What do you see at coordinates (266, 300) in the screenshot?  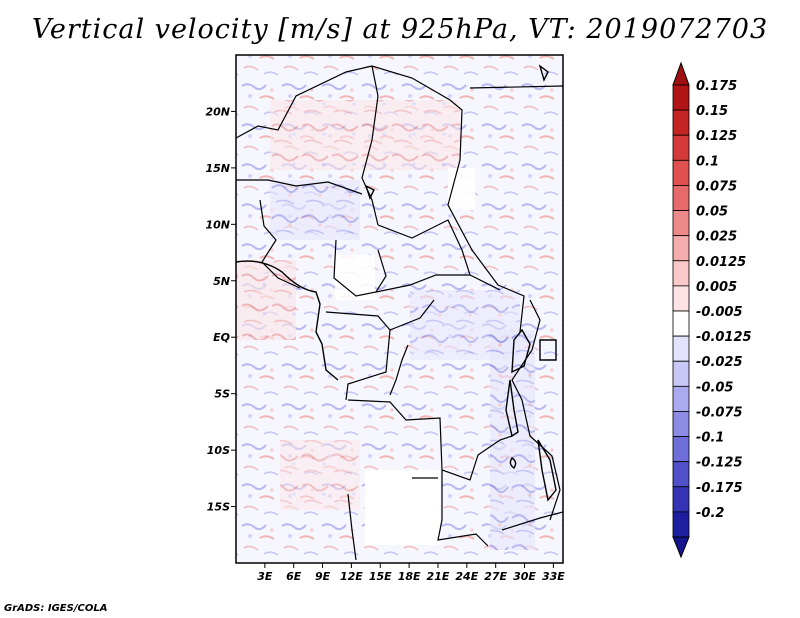 I see `field-patch-gulf` at bounding box center [266, 300].